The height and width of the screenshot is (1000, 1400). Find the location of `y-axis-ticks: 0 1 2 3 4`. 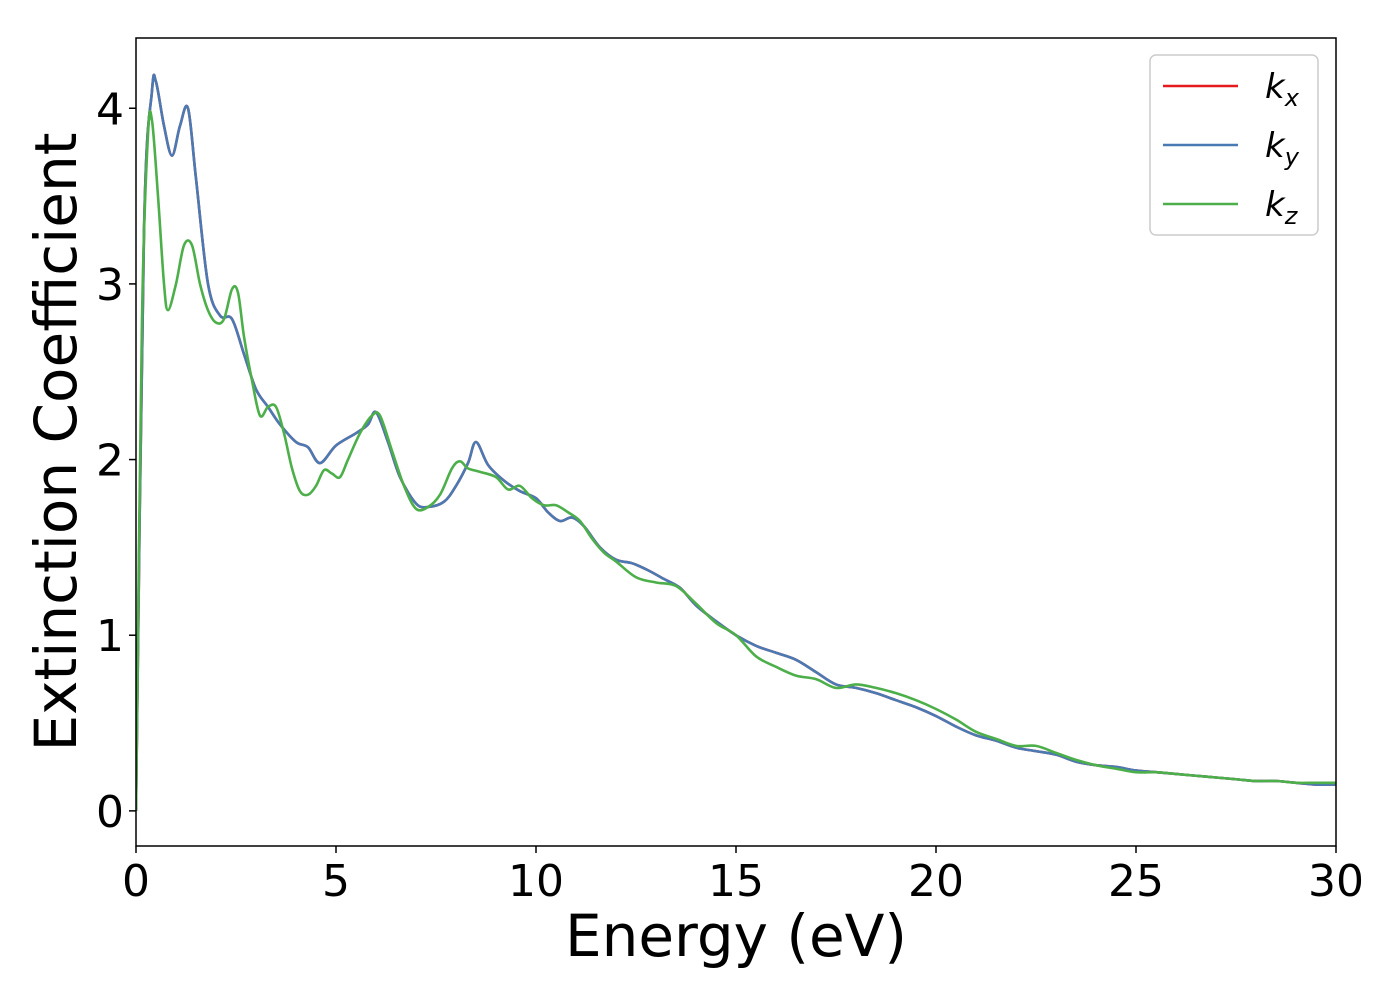

y-axis-ticks: 0 1 2 3 4 is located at coordinates (116, 461).